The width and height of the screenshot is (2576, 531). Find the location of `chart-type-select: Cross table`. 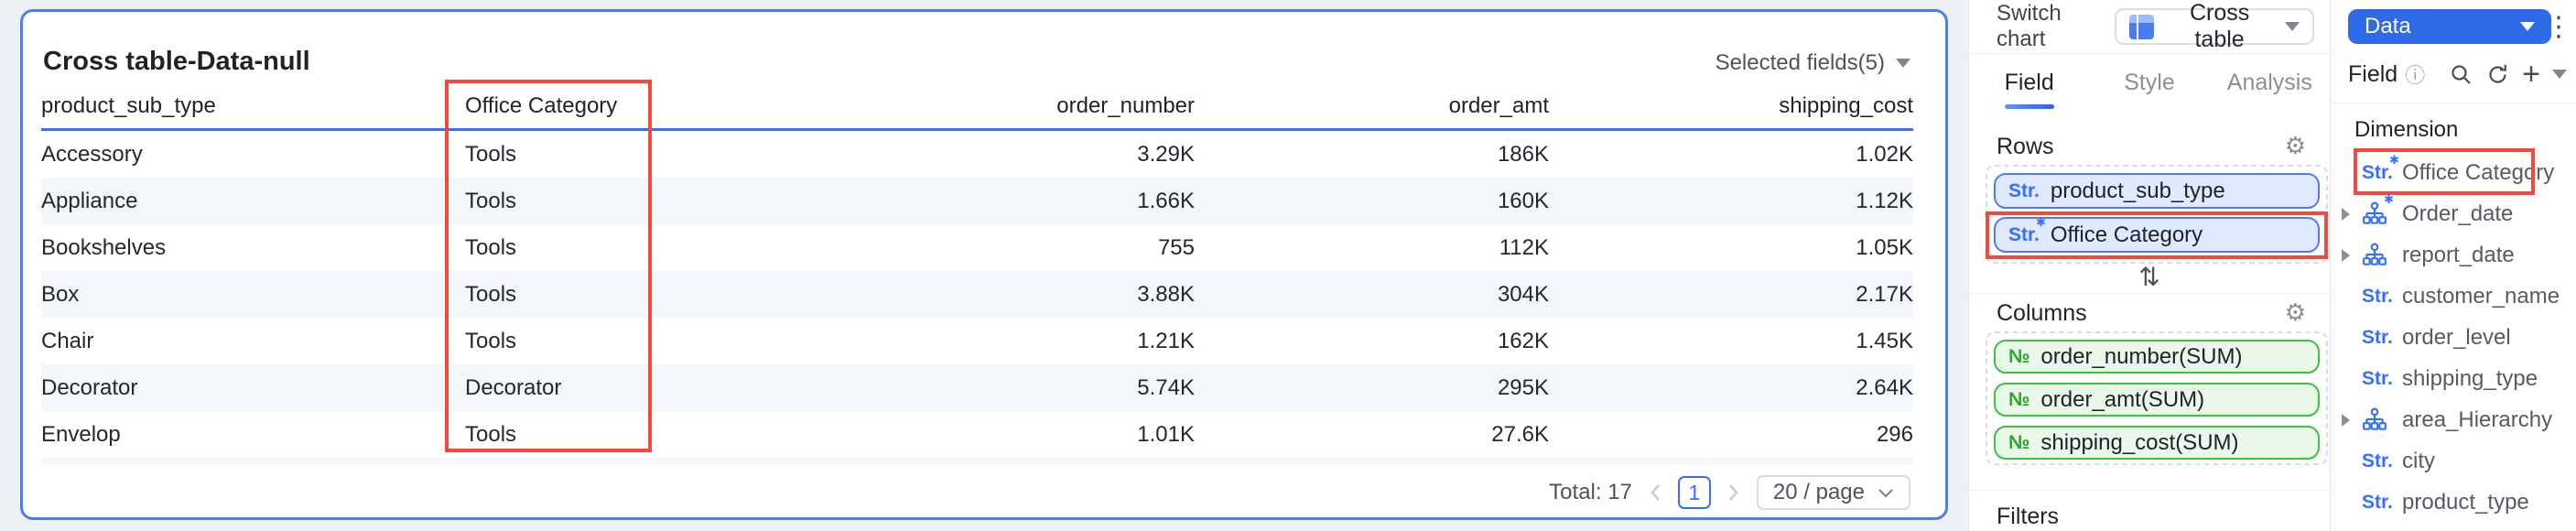

chart-type-select: Cross table is located at coordinates (2215, 26).